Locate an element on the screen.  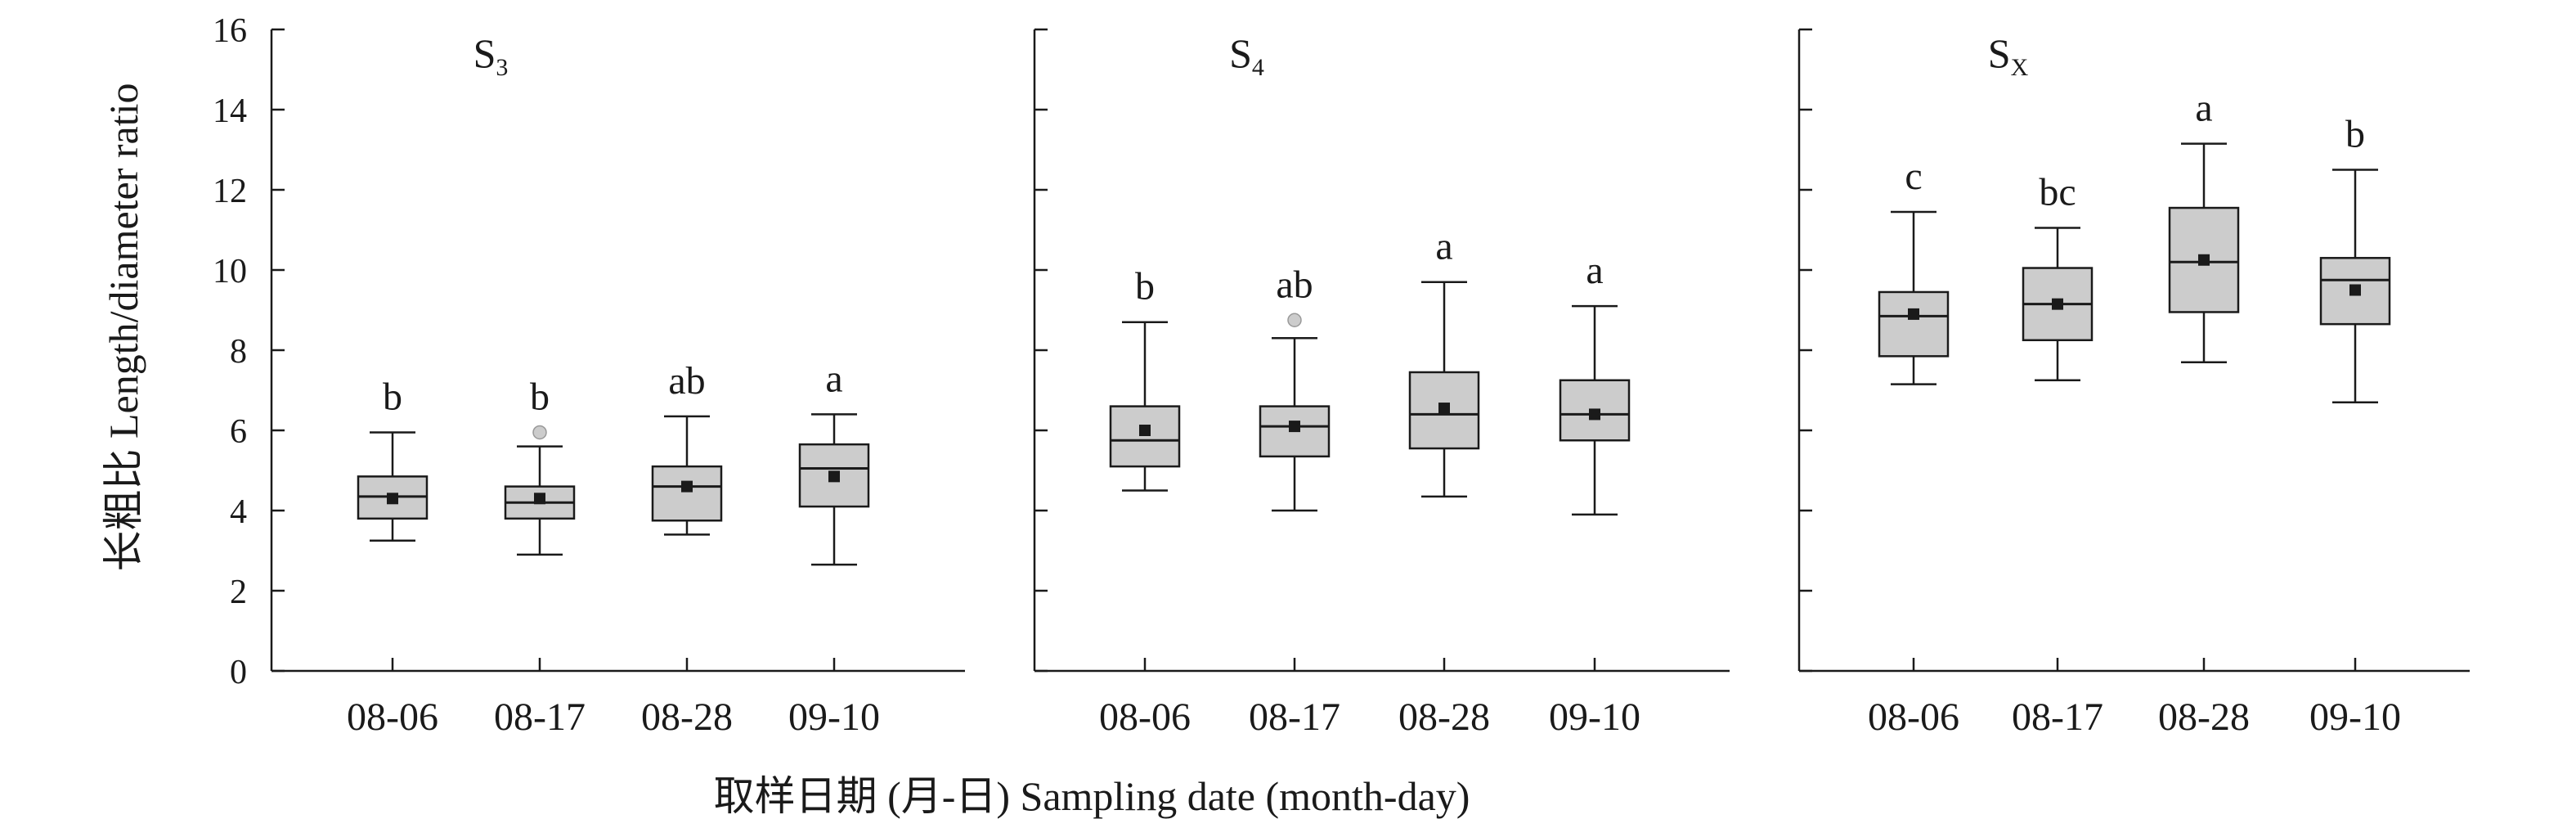
y-tick-label: 6 is located at coordinates (239, 432).